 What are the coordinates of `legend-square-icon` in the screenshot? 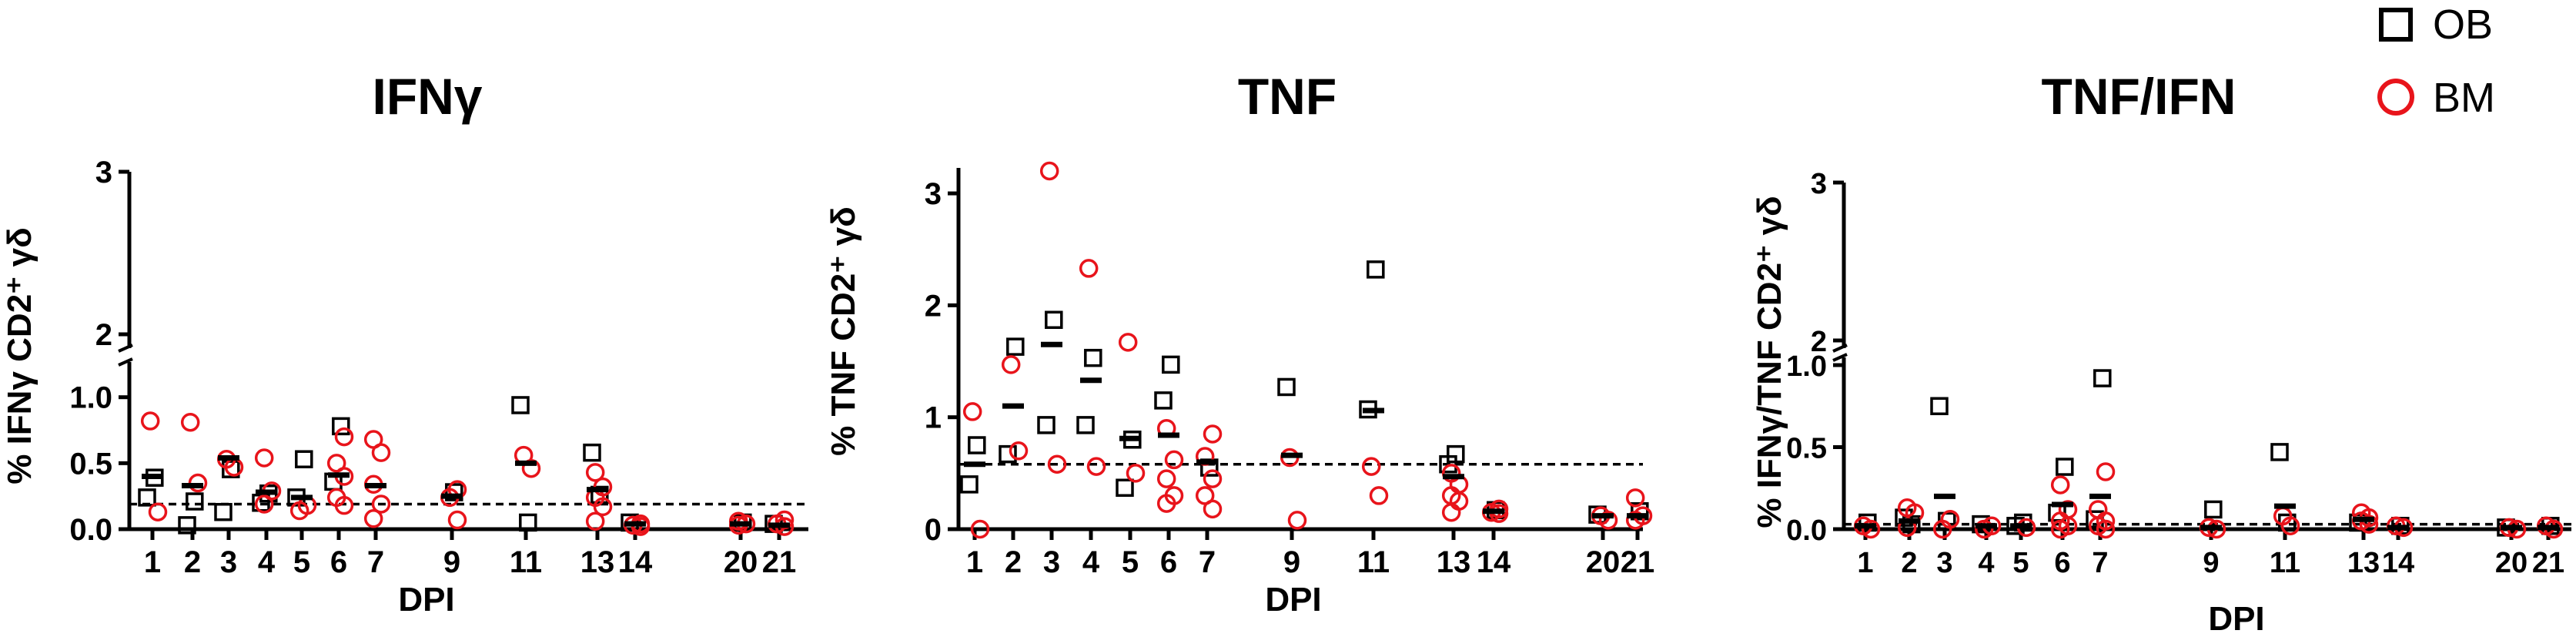 It's located at (2396, 25).